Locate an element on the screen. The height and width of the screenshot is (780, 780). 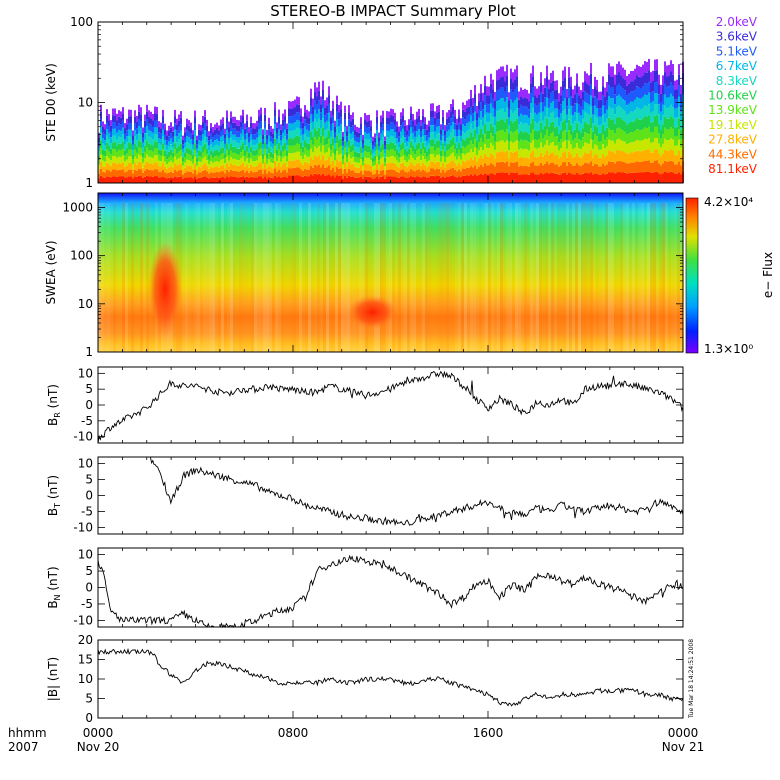
x-tick-label-0: 0000 is located at coordinates (98, 733).